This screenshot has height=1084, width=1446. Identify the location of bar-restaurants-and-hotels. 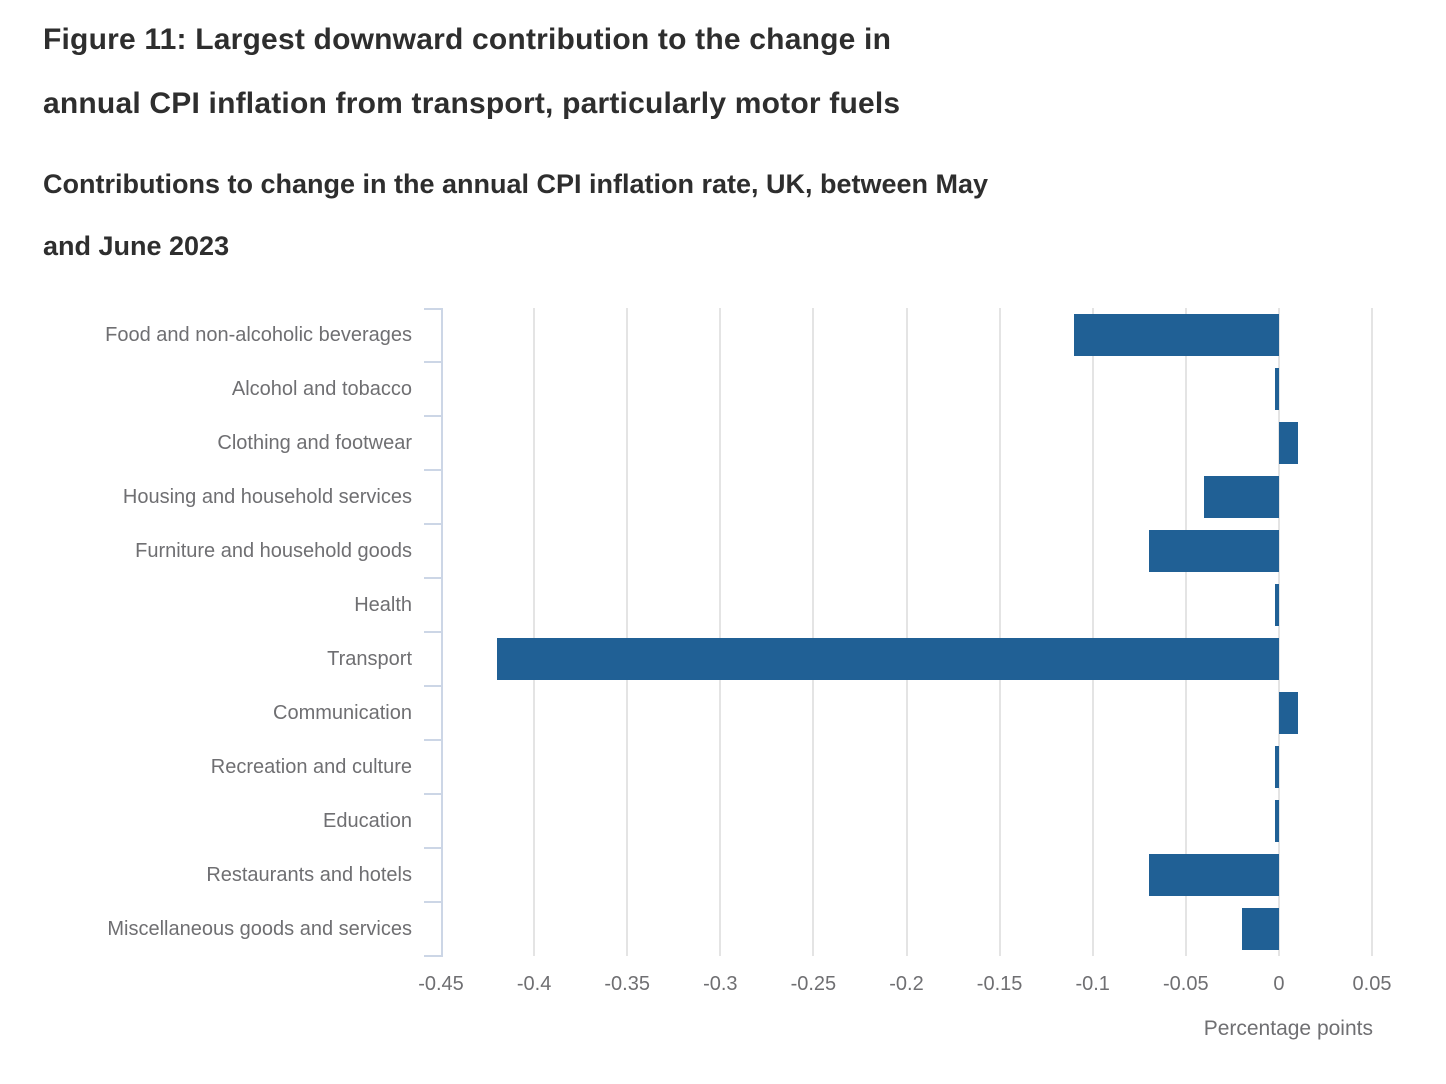
(1213, 875).